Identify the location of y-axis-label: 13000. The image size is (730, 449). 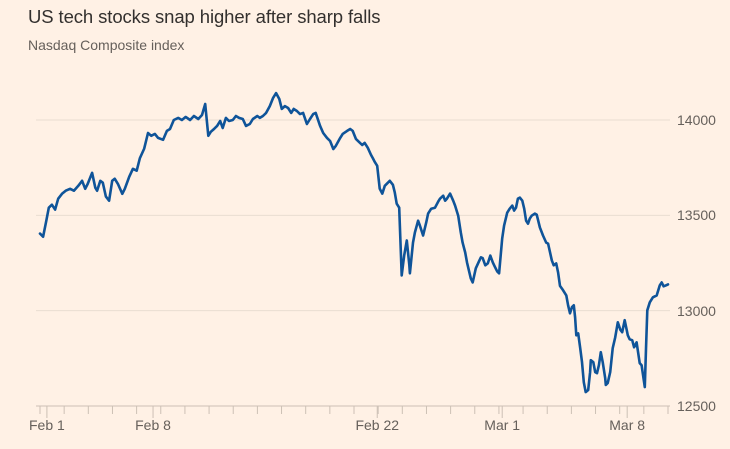
(696, 310).